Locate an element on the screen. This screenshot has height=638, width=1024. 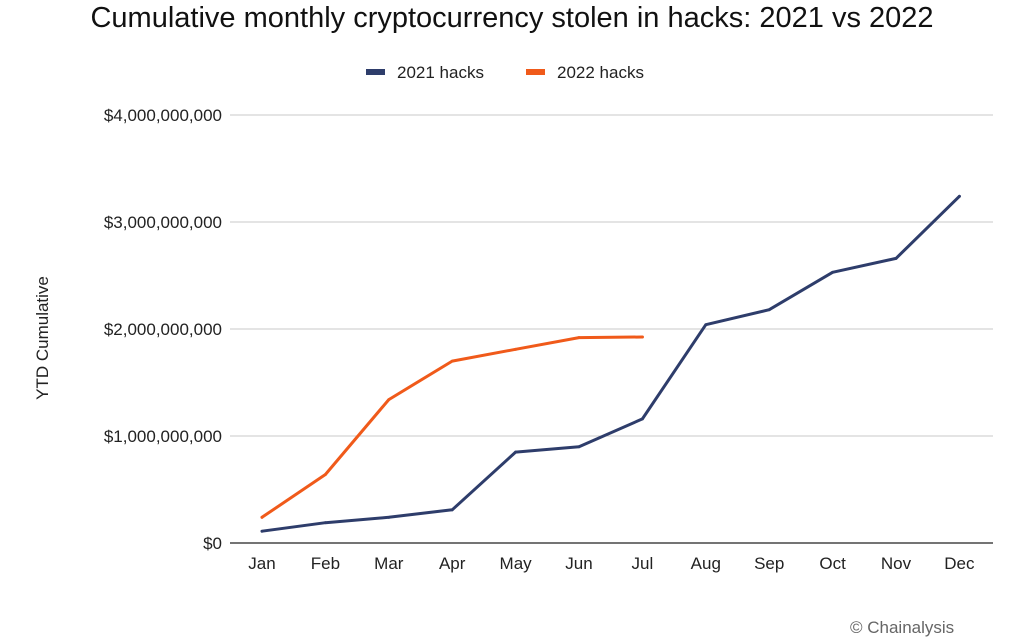
legend-label: 2022 hacks is located at coordinates (600, 72).